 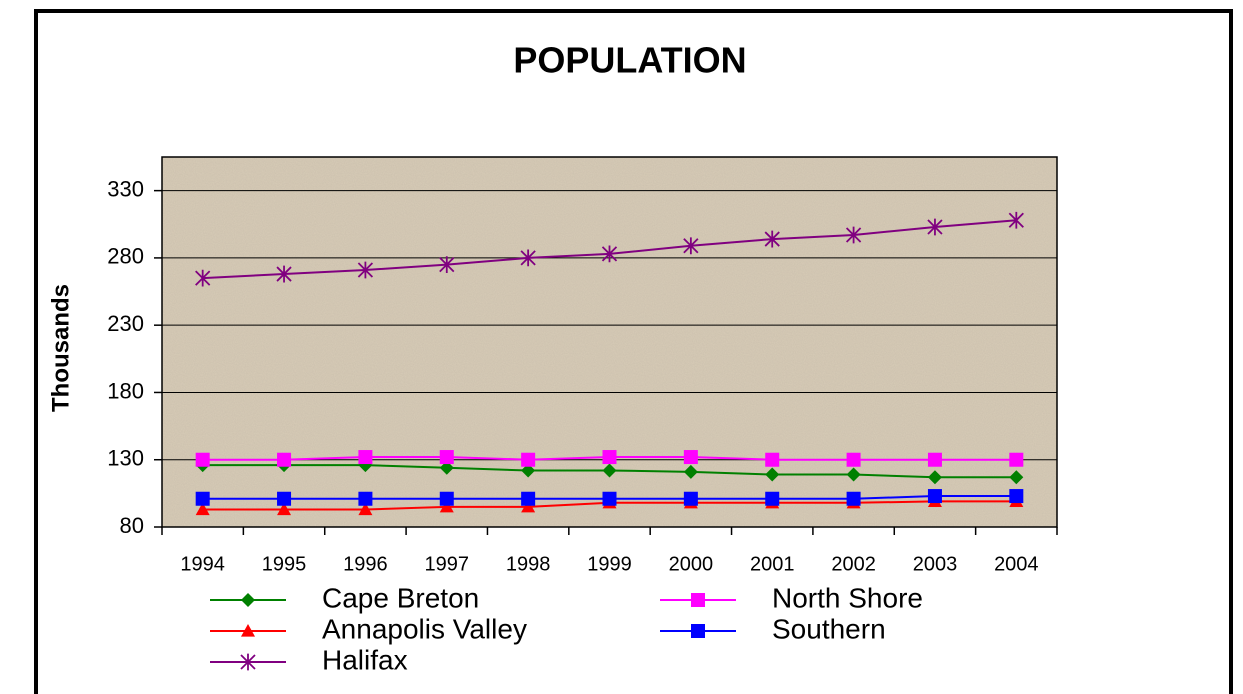 I want to click on legend-label: Southern, so click(x=829, y=628).